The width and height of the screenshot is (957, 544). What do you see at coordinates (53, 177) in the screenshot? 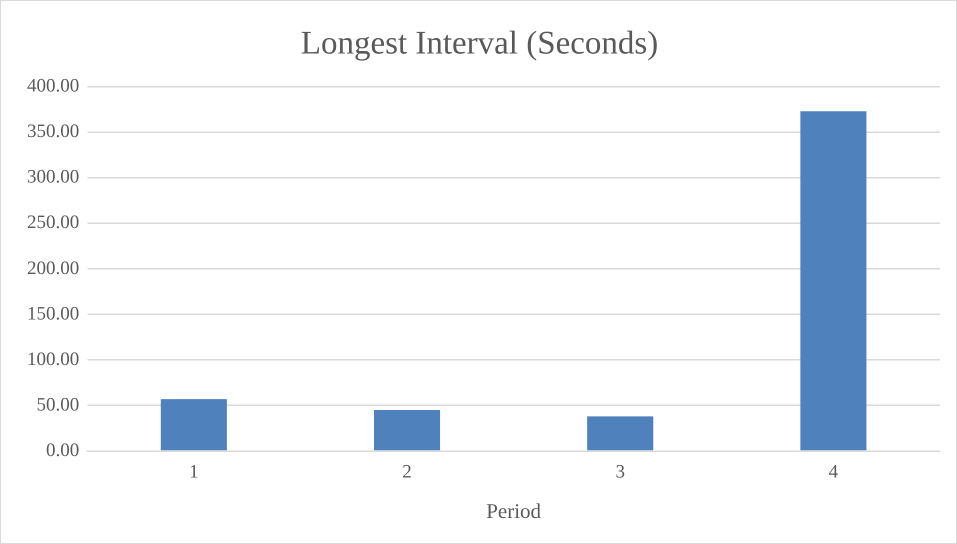
I see `y-tick-label: 300.00` at bounding box center [53, 177].